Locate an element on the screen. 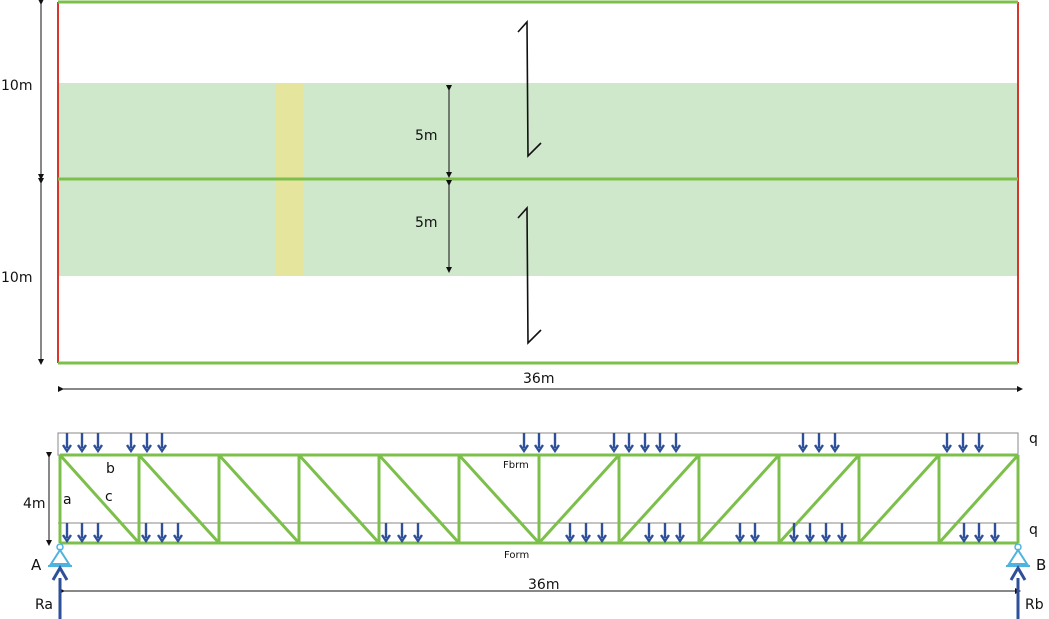 The width and height of the screenshot is (1049, 619). dim-label-top: 10m is located at coordinates (16, 86).